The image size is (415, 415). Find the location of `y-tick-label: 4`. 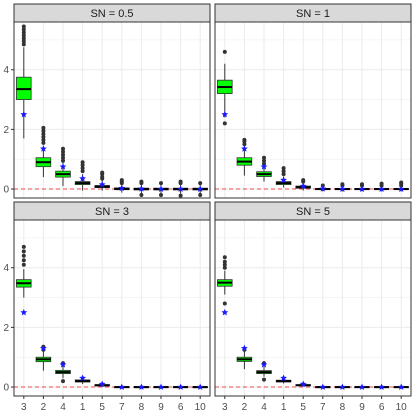

y-tick-label: 4 is located at coordinates (6, 70).